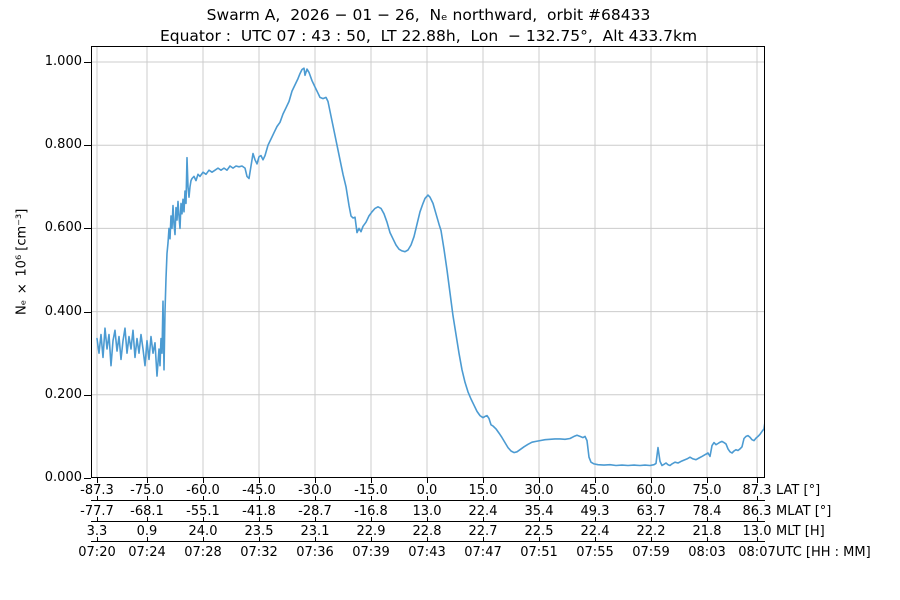 This screenshot has width=900, height=600. I want to click on x-axis-row-line-mlt, so click(428, 521).